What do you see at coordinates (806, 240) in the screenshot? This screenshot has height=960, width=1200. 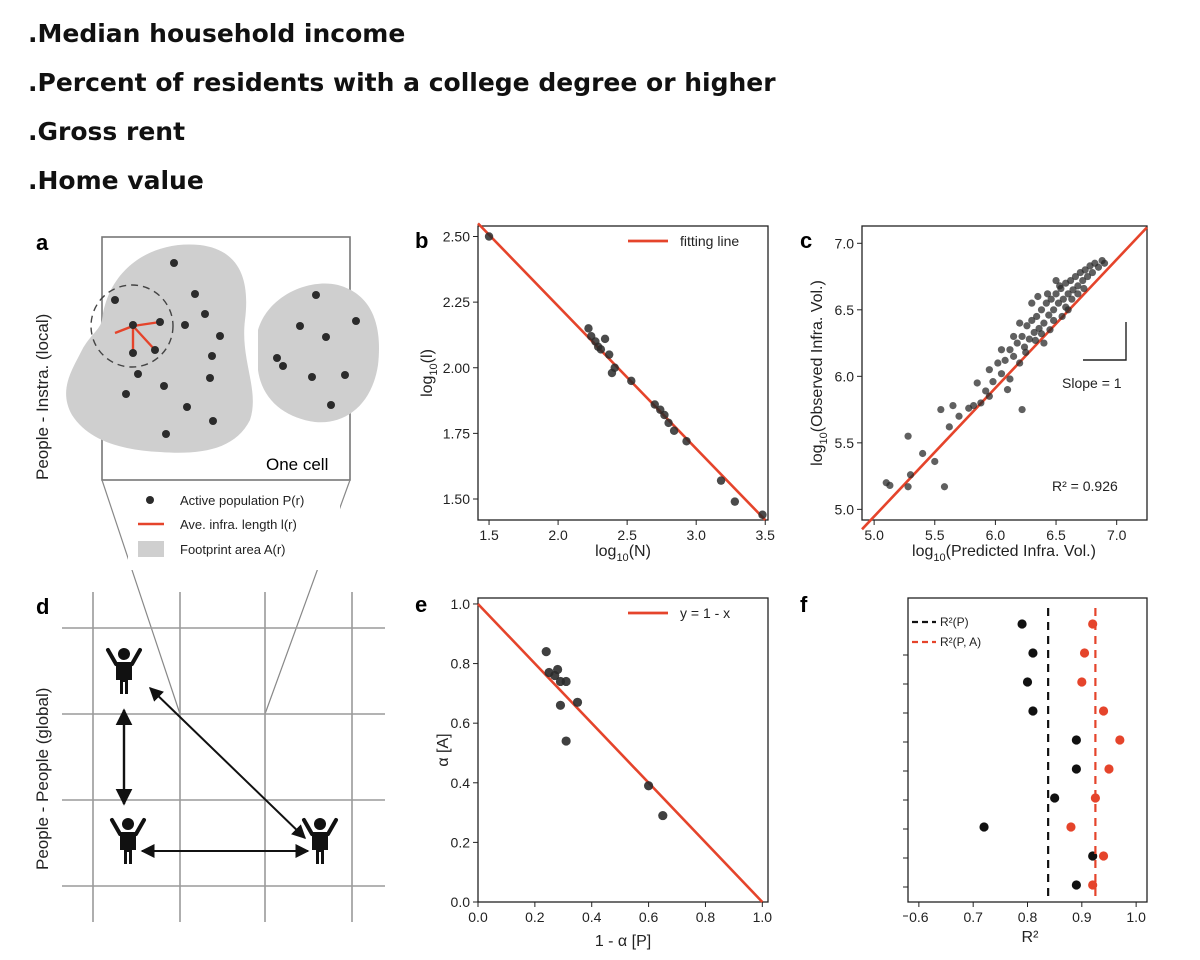 I see `panel-c-letter: c` at bounding box center [806, 240].